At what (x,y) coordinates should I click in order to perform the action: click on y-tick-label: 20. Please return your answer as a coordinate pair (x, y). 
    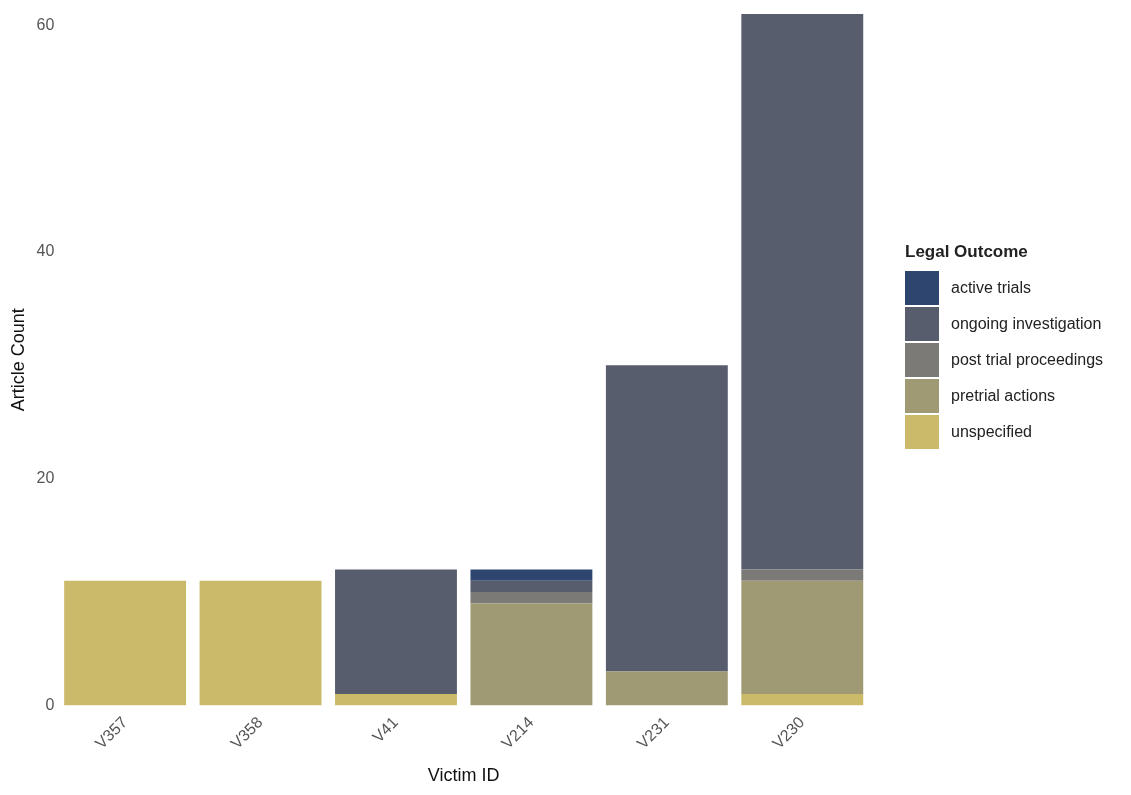
    Looking at the image, I should click on (45, 478).